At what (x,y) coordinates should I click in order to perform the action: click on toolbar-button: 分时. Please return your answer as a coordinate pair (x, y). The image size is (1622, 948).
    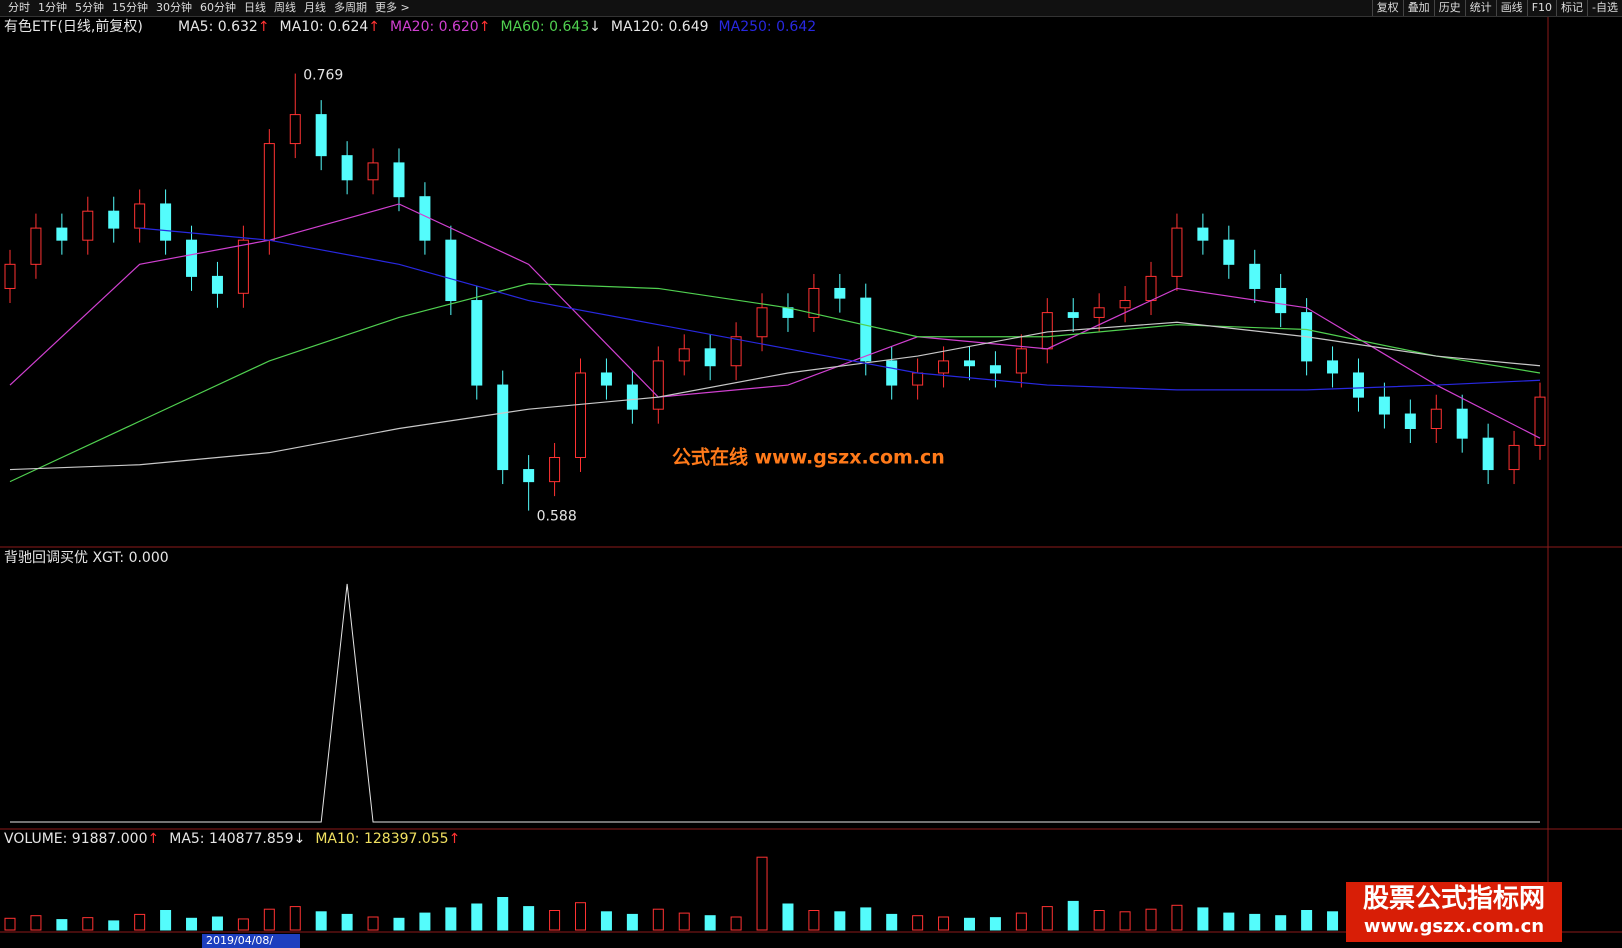
    Looking at the image, I should click on (19, 7).